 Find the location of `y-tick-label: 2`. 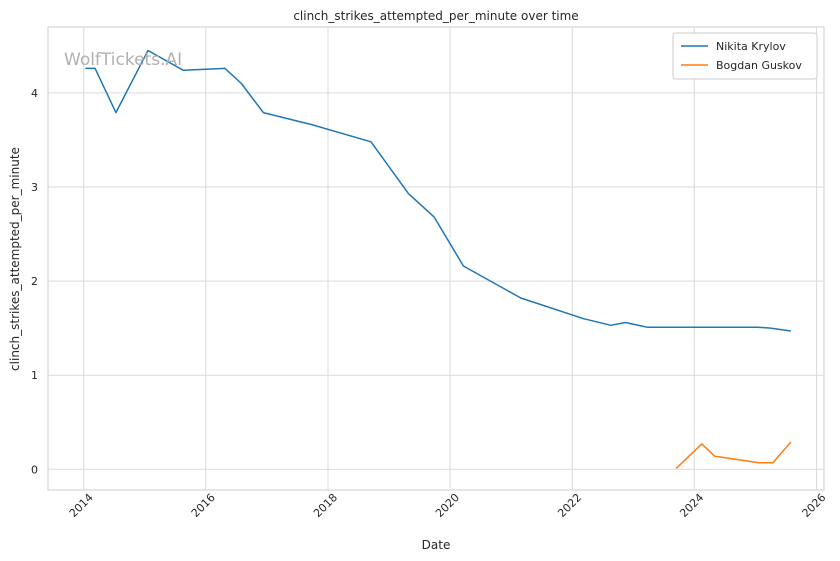

y-tick-label: 2 is located at coordinates (34, 281).